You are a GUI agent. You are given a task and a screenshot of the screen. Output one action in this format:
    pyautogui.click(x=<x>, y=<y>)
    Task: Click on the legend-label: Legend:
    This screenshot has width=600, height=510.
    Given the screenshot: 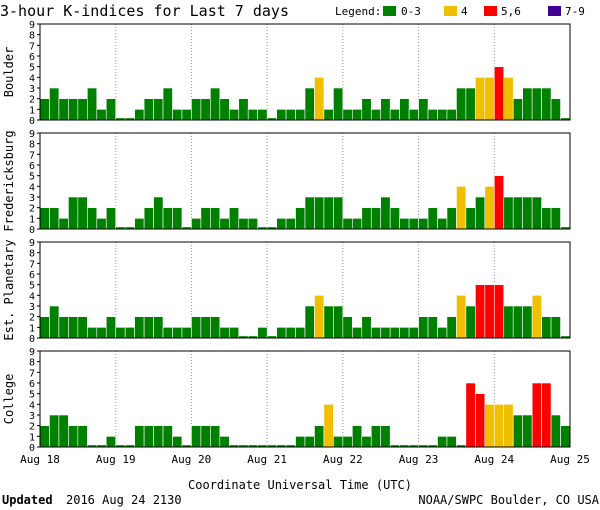 What is the action you would take?
    pyautogui.click(x=358, y=11)
    